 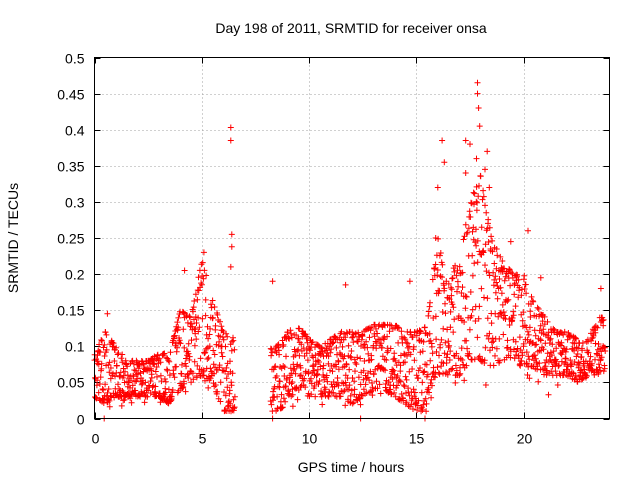 I want to click on y-tick-label: 0.15, so click(x=70, y=311).